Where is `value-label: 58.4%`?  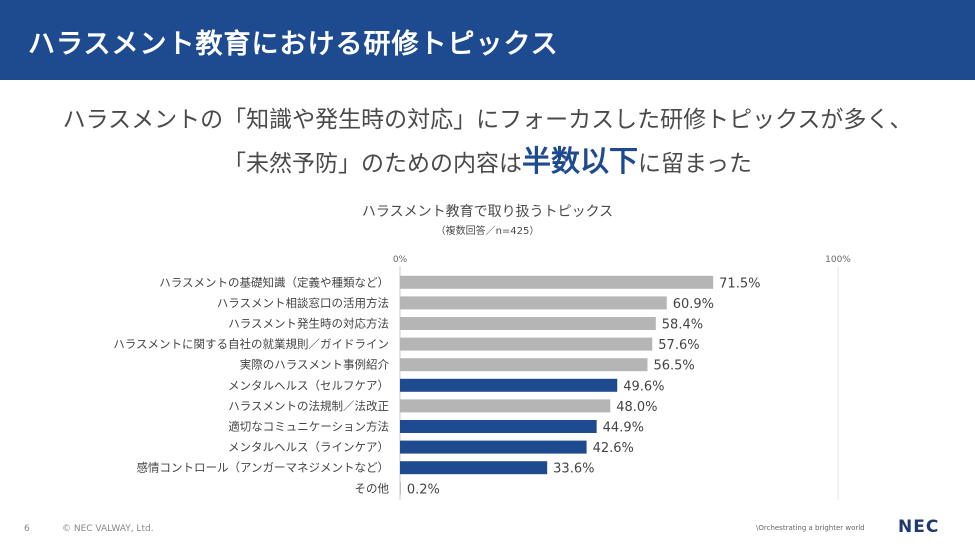 value-label: 58.4% is located at coordinates (682, 325).